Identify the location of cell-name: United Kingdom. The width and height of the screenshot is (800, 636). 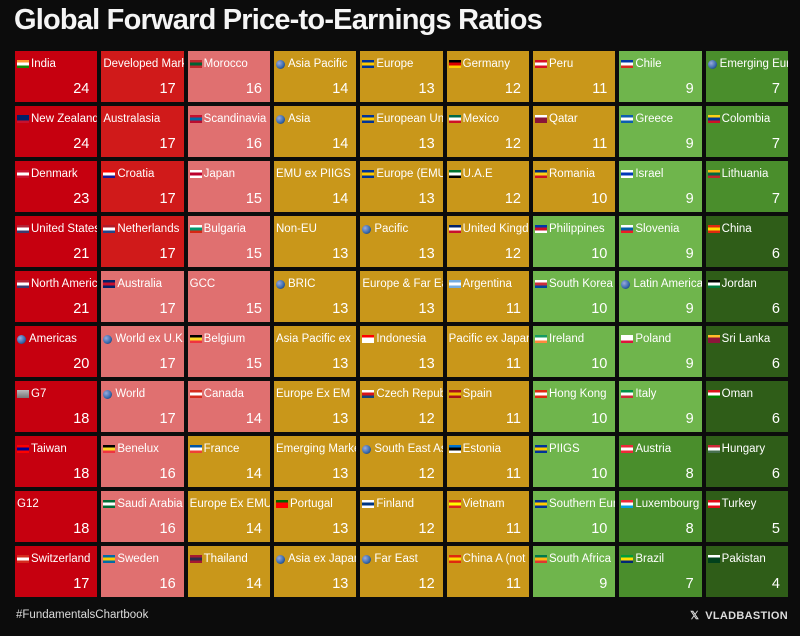
(495, 229).